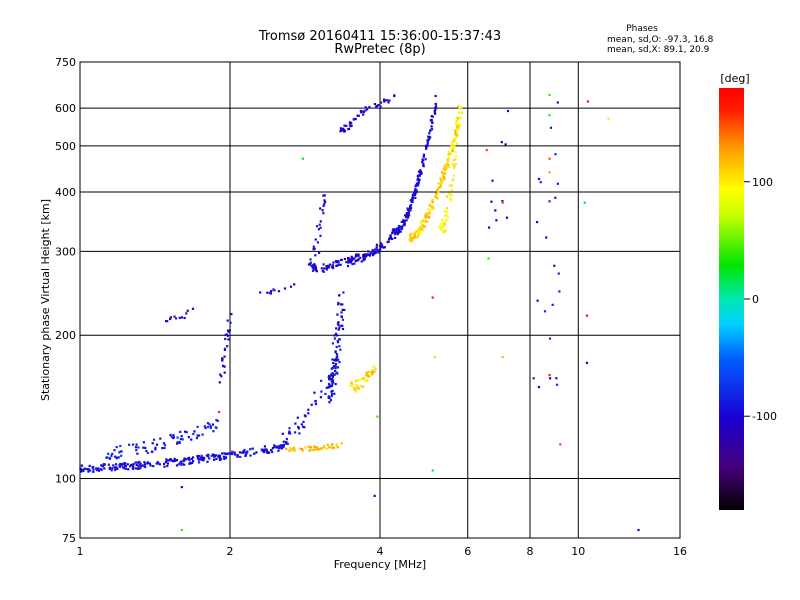  Describe the element at coordinates (65, 479) in the screenshot. I see `y-tick-label: 100` at that location.